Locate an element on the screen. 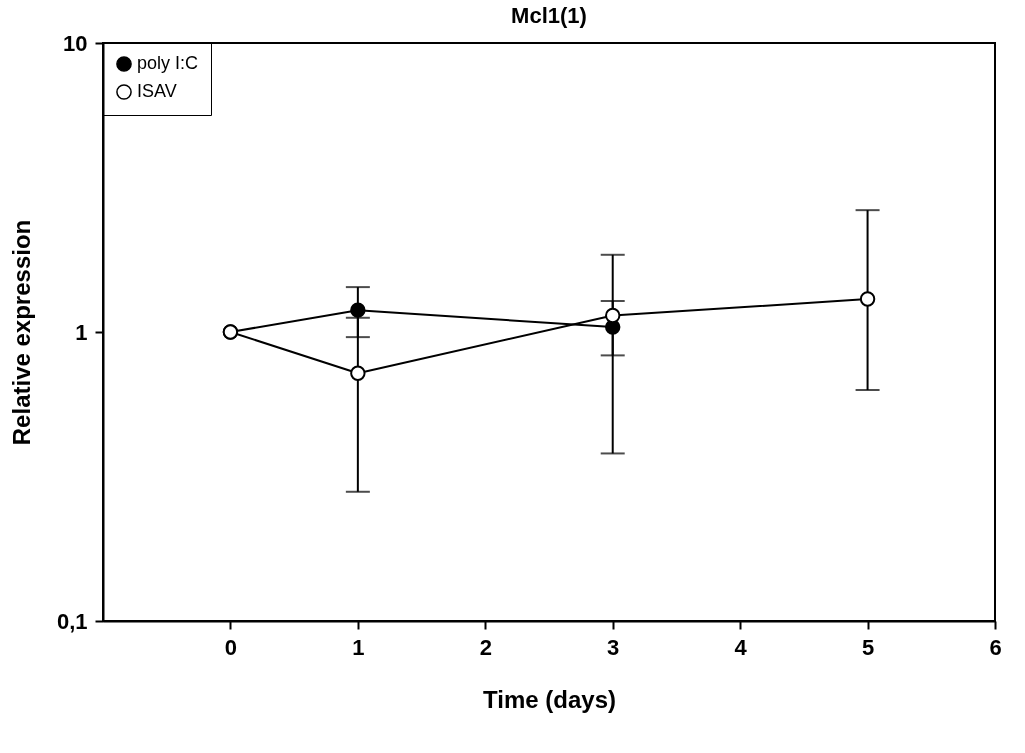 Image resolution: width=1025 pixels, height=753 pixels. y-axis-title: Relative expression is located at coordinates (21, 332).